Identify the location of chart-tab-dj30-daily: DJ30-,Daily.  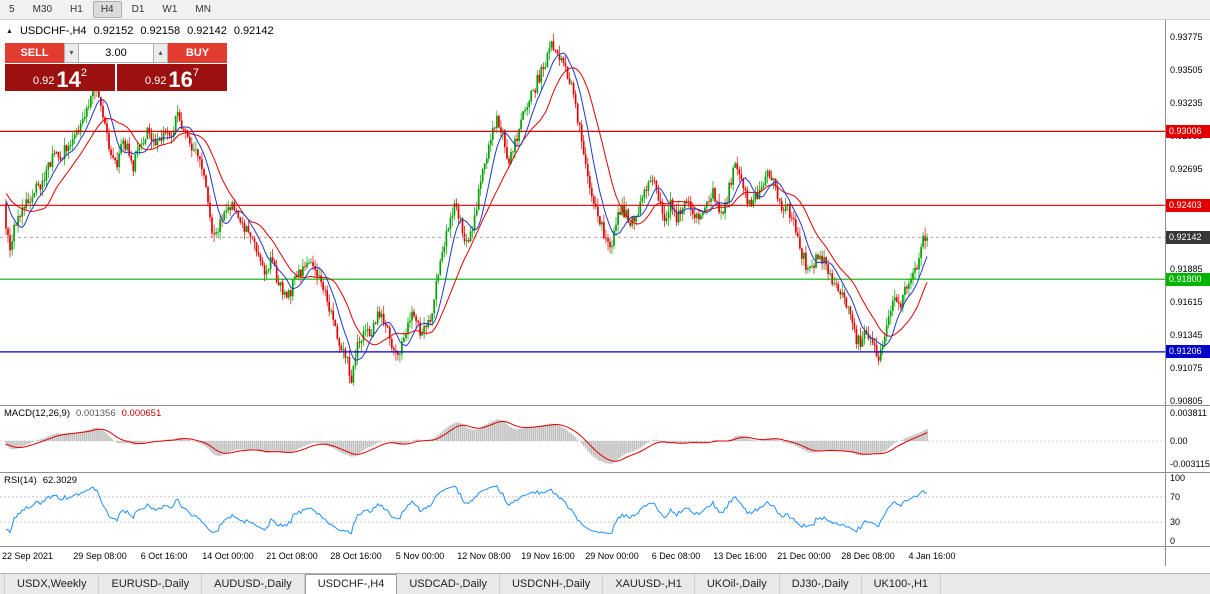
(821, 584).